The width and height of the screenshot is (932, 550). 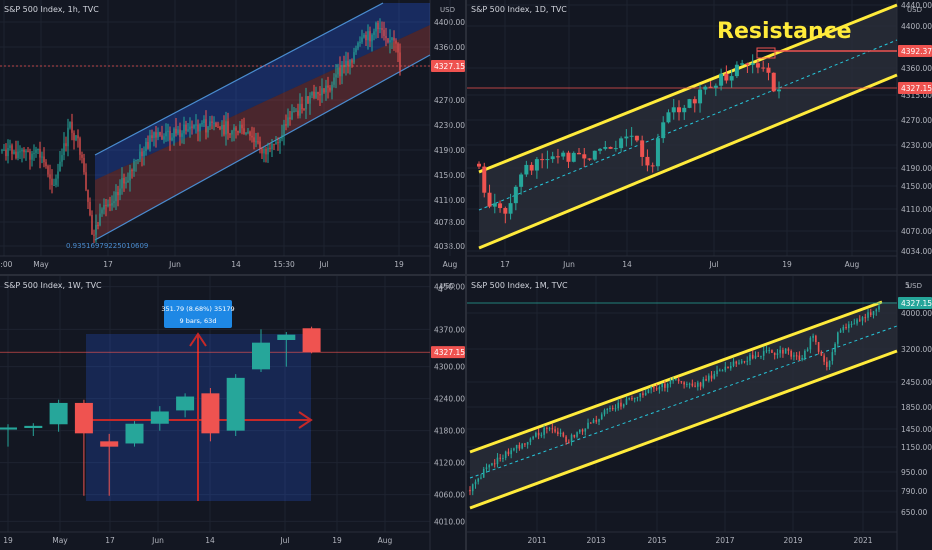 What do you see at coordinates (53, 285) in the screenshot?
I see `pane-title: S&P 500 Index, 1W, TVC` at bounding box center [53, 285].